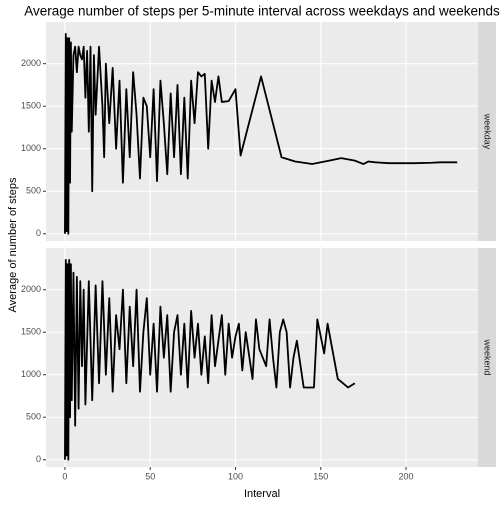  Describe the element at coordinates (64, 476) in the screenshot. I see `x-tick-label: 0` at that location.